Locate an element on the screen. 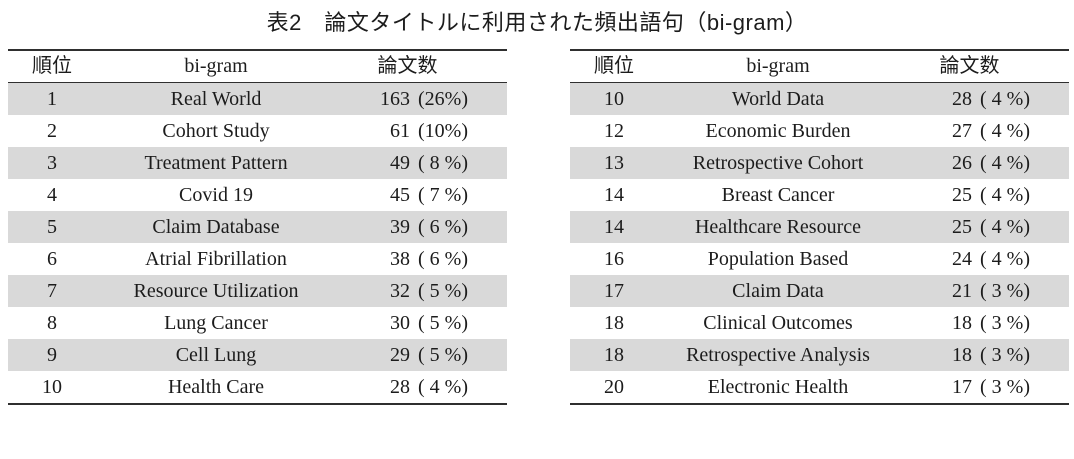 The width and height of the screenshot is (1074, 459). paper-count: 61 is located at coordinates (400, 131).